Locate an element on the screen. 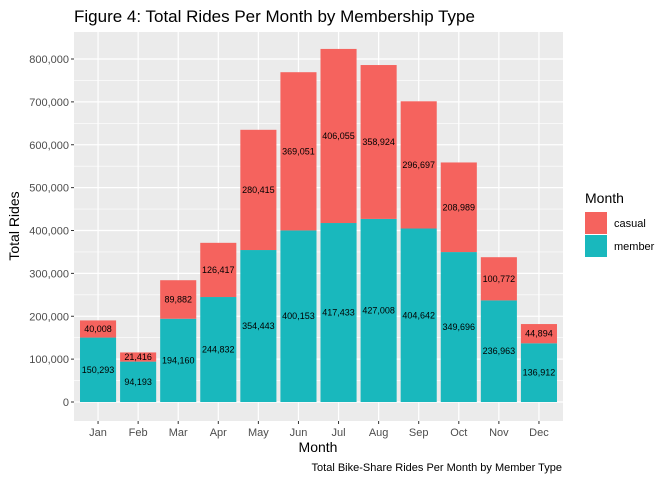  y-tick-label: 200,000 is located at coordinates (49, 317).